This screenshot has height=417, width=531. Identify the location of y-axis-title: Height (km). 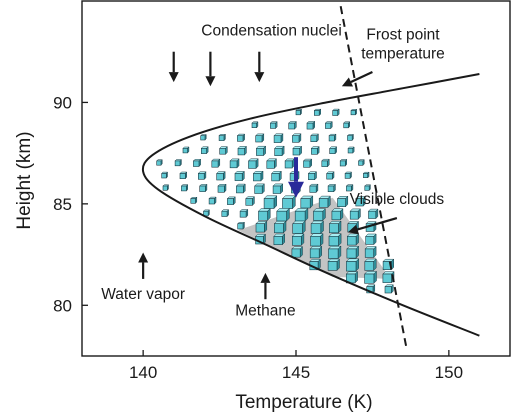
(24, 180).